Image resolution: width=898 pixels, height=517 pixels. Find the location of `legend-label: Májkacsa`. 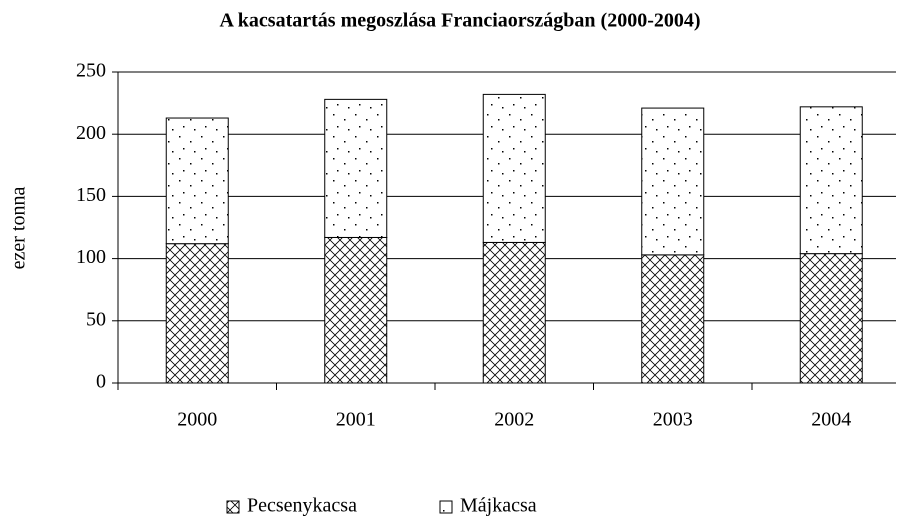

legend-label: Májkacsa is located at coordinates (498, 506).